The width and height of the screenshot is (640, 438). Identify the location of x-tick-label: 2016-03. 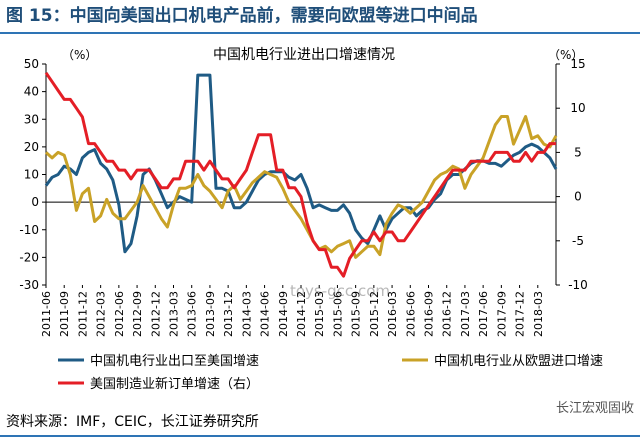
(392, 314).